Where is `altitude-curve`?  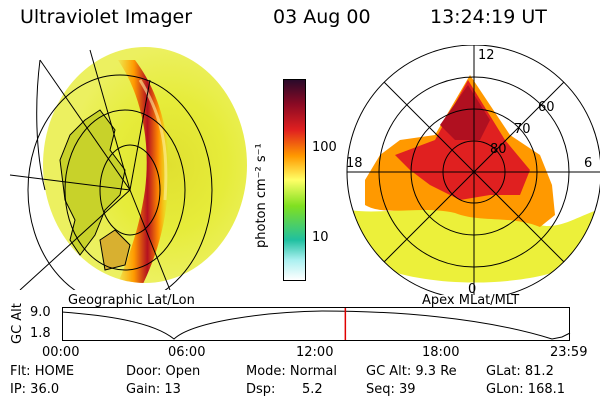 altitude-curve is located at coordinates (316, 325).